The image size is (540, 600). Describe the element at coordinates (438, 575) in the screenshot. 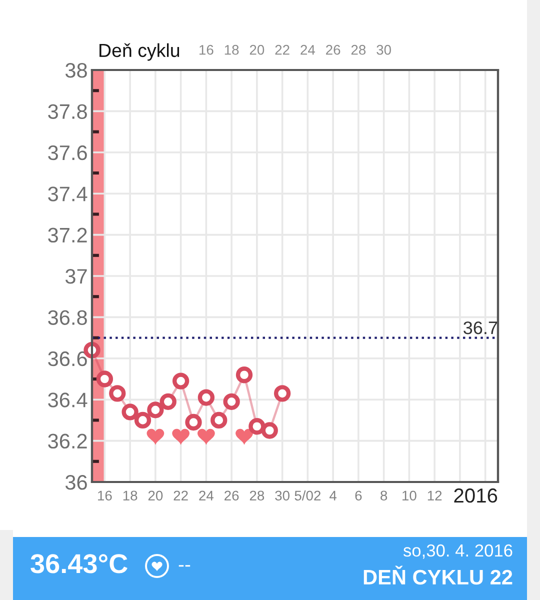

I see `text: DEŇ CYKLU 22` at that location.